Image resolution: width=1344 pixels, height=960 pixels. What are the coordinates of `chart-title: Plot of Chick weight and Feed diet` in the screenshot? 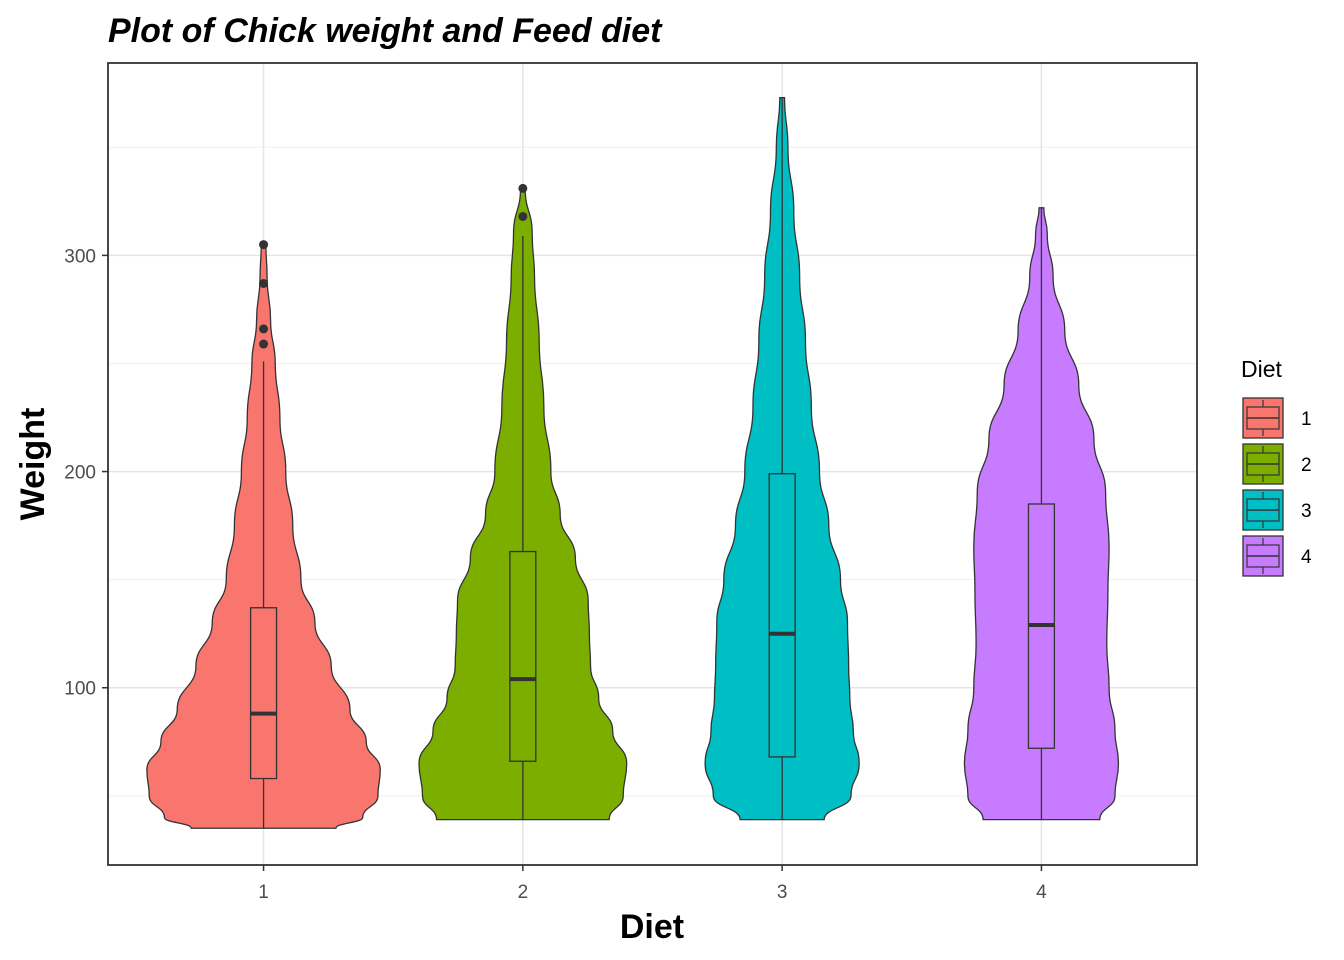 It's located at (385, 31).